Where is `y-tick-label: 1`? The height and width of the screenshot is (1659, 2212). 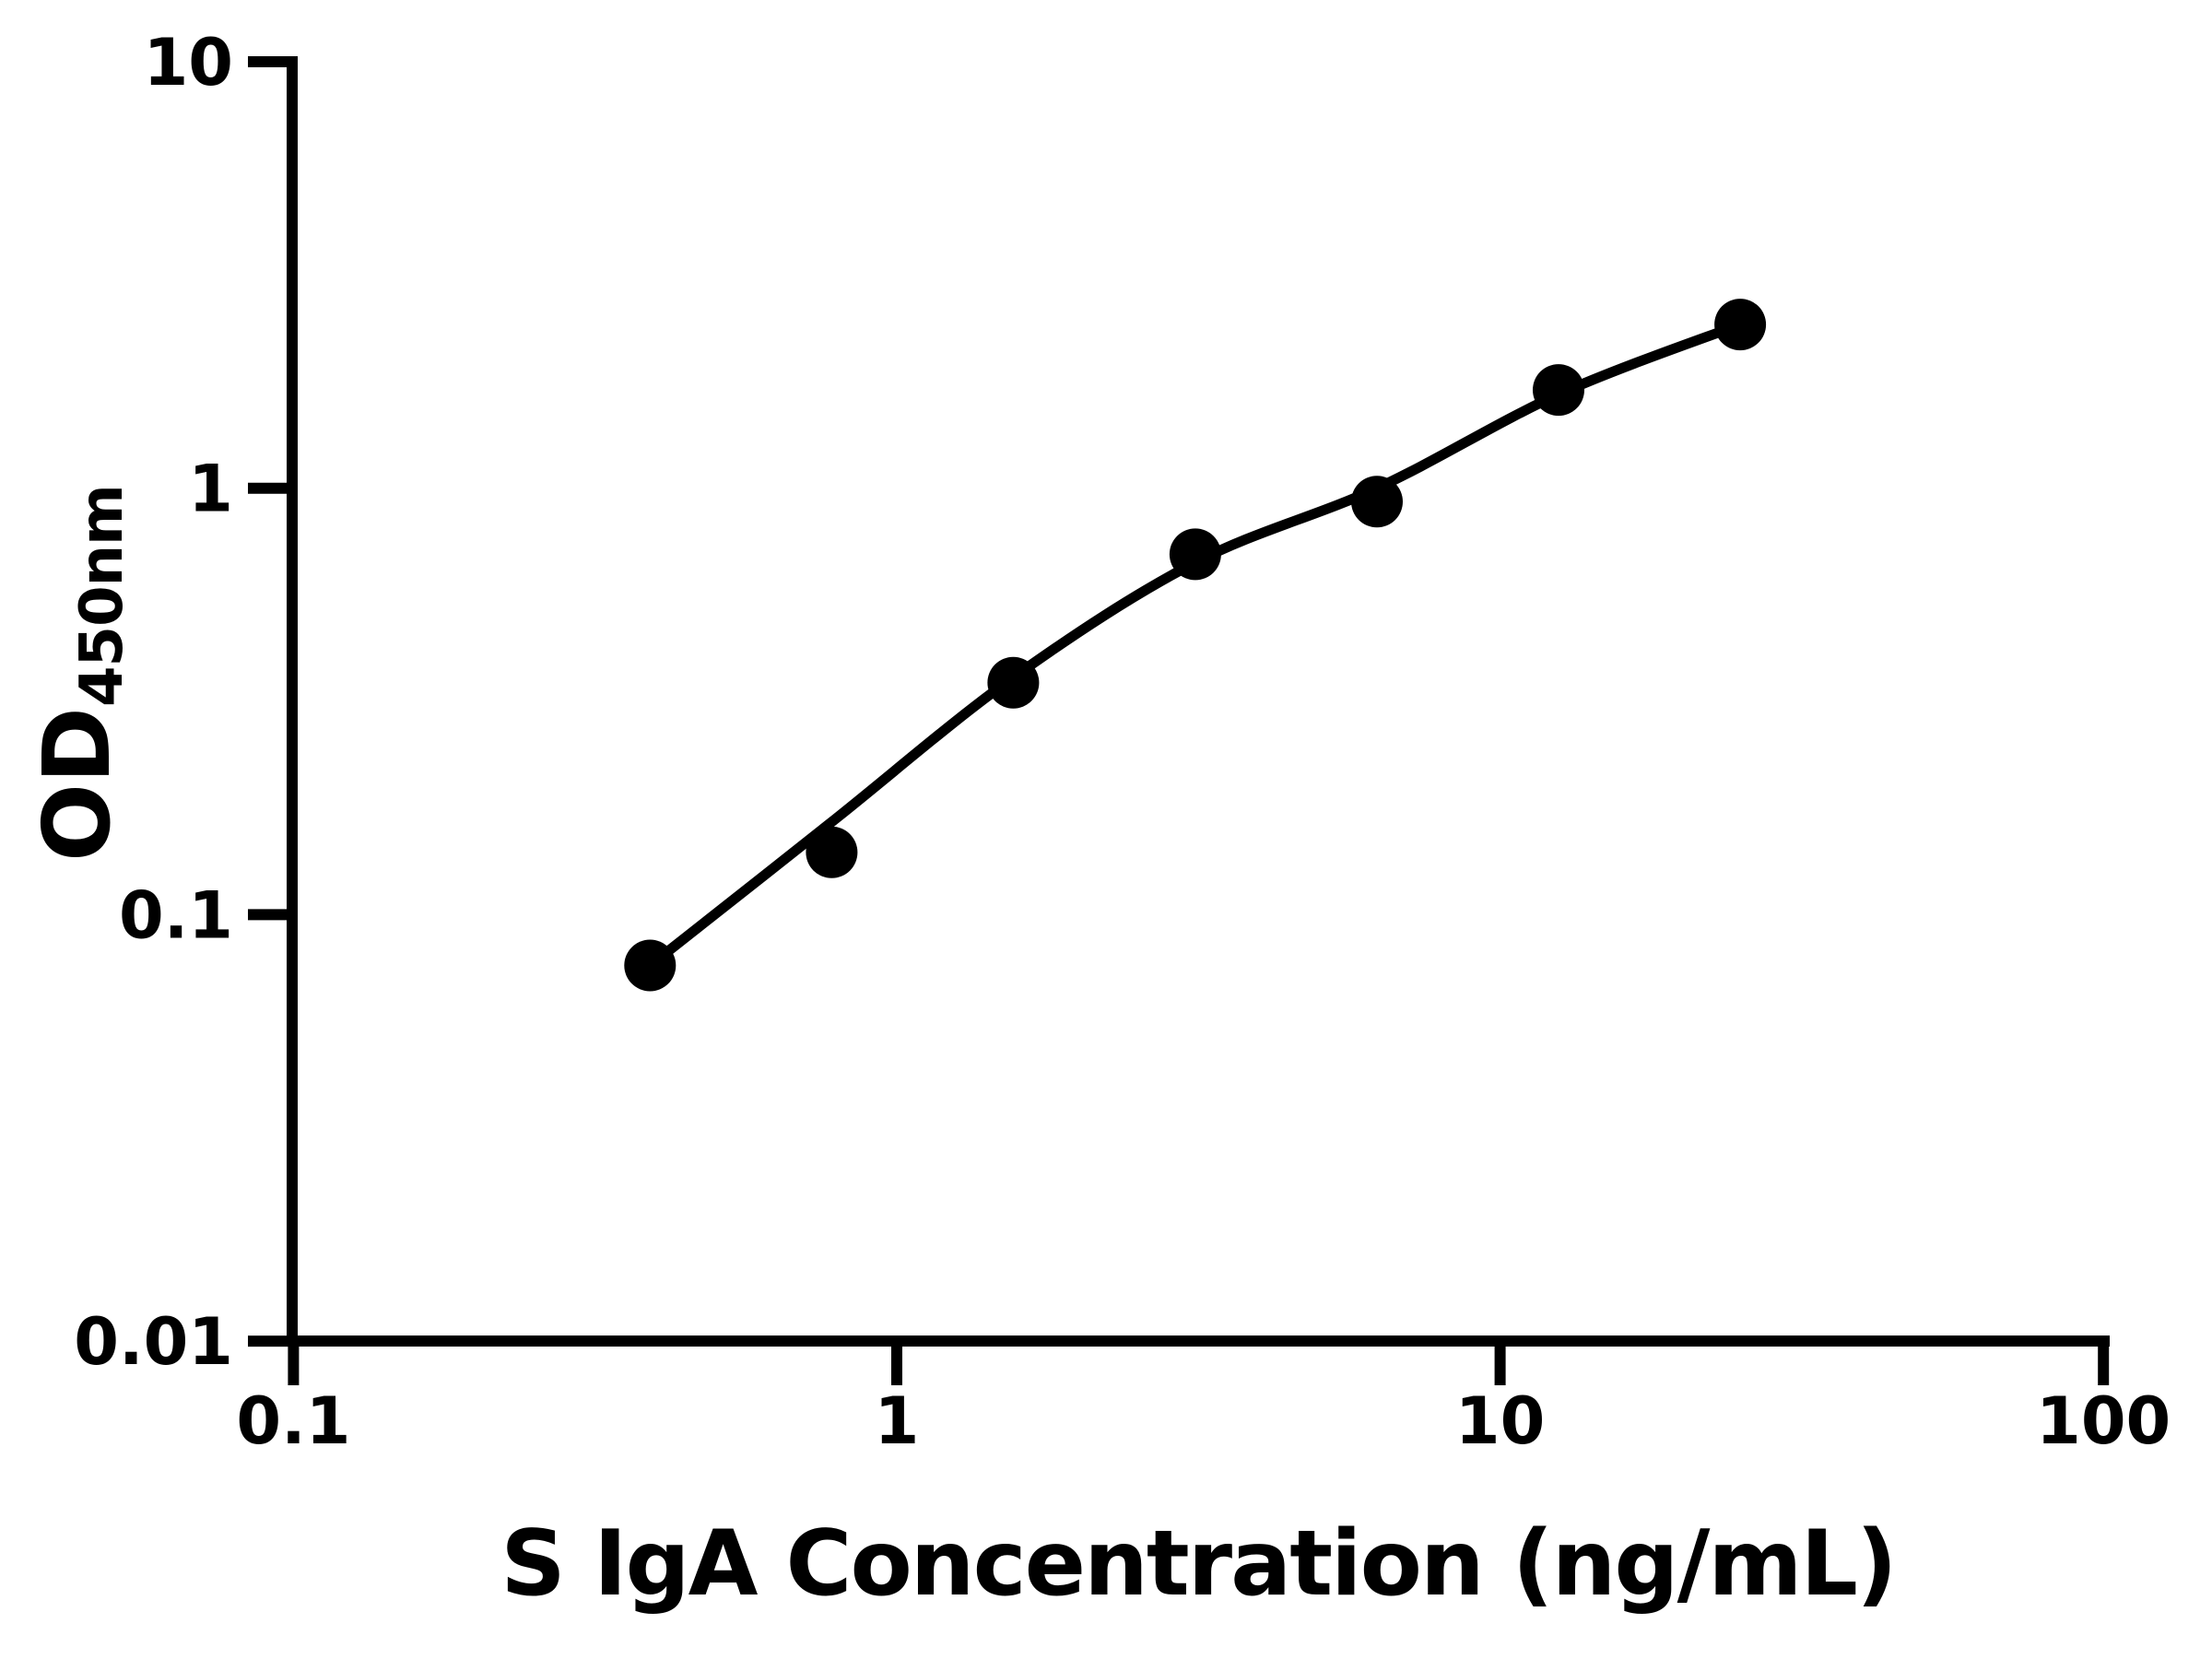 y-tick-label: 1 is located at coordinates (210, 489).